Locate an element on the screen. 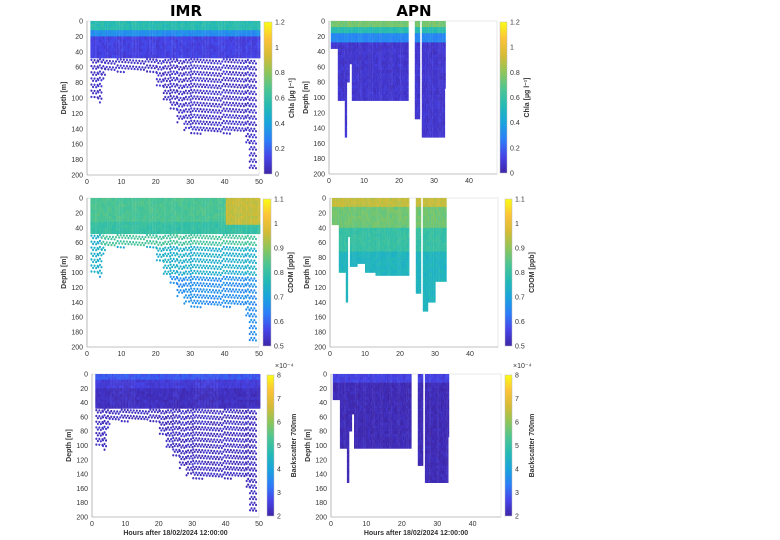 The width and height of the screenshot is (780, 540). colorbar-tick-label: 1 is located at coordinates (277, 48).